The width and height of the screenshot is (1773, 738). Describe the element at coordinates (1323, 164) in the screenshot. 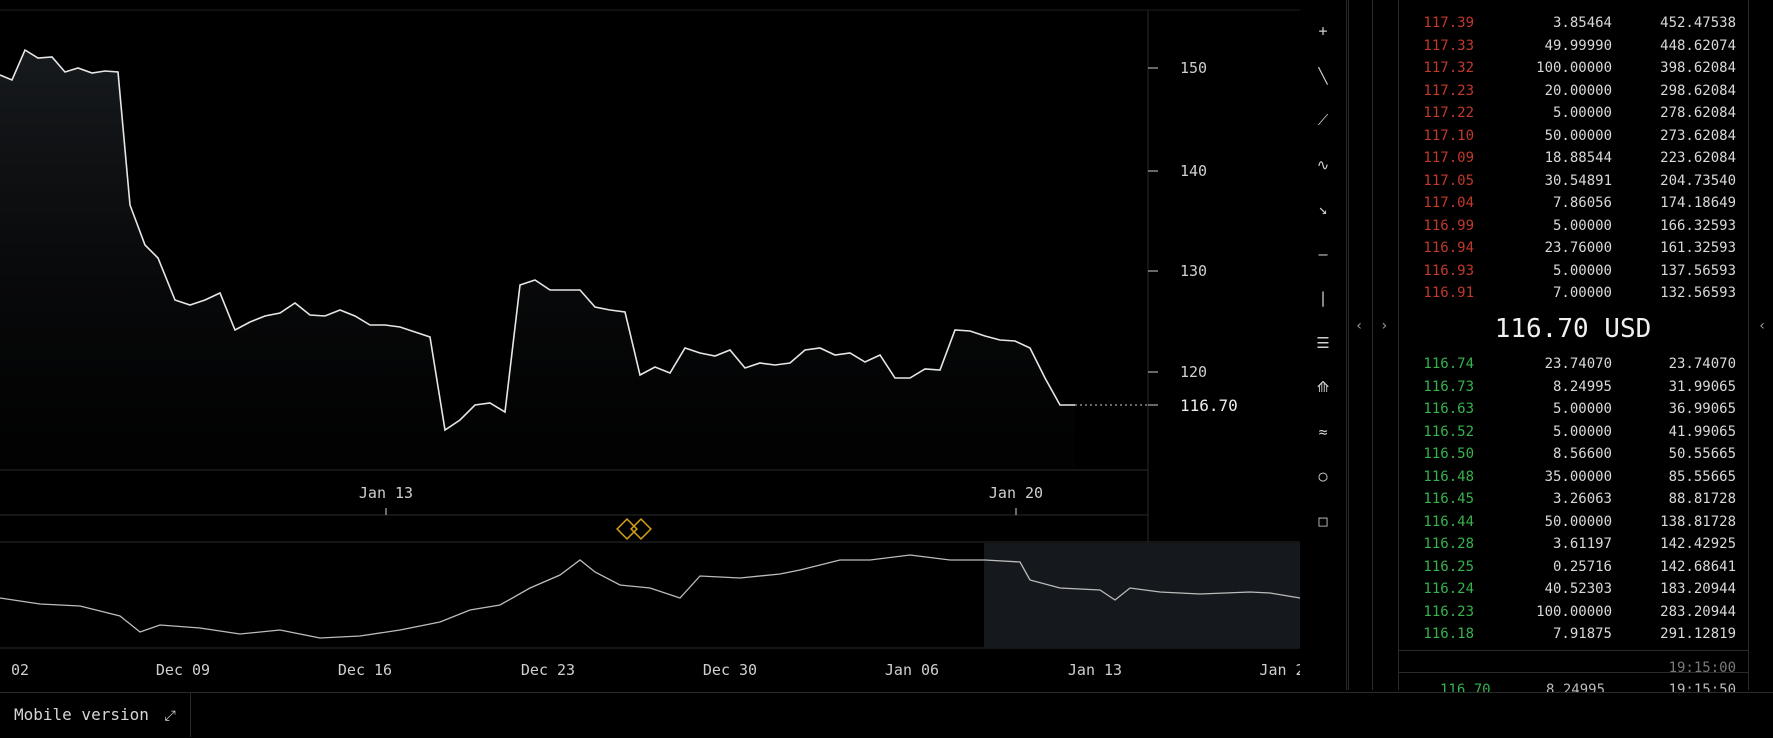

I see `curve-icon: ∿` at that location.